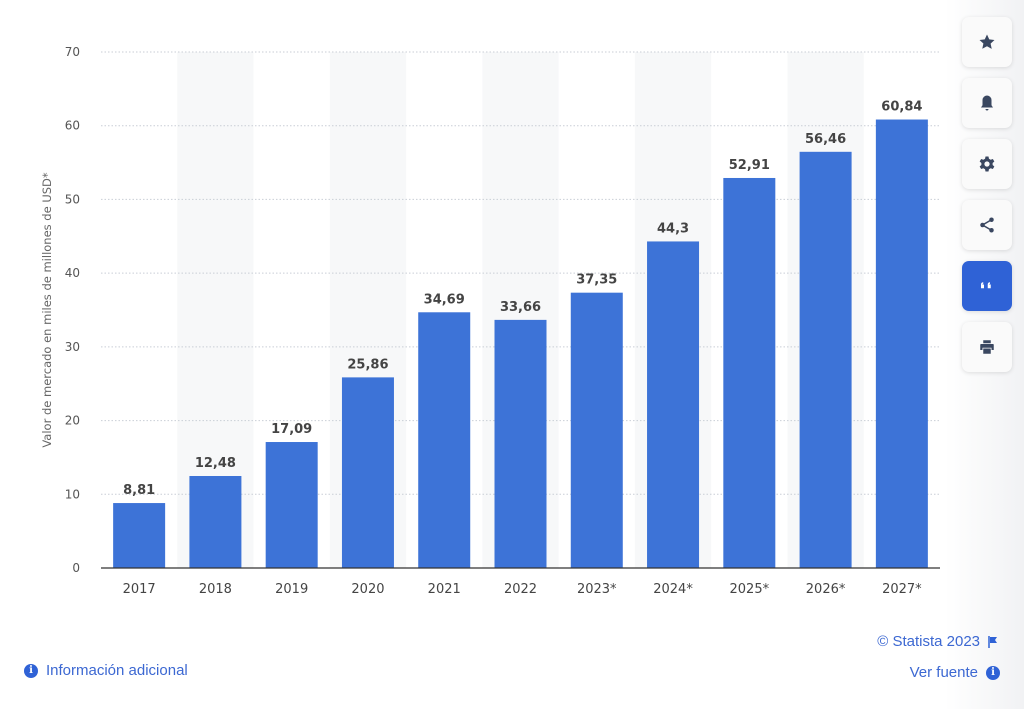 This screenshot has height=709, width=1024. What do you see at coordinates (72, 421) in the screenshot?
I see `y-tick-label: 20` at bounding box center [72, 421].